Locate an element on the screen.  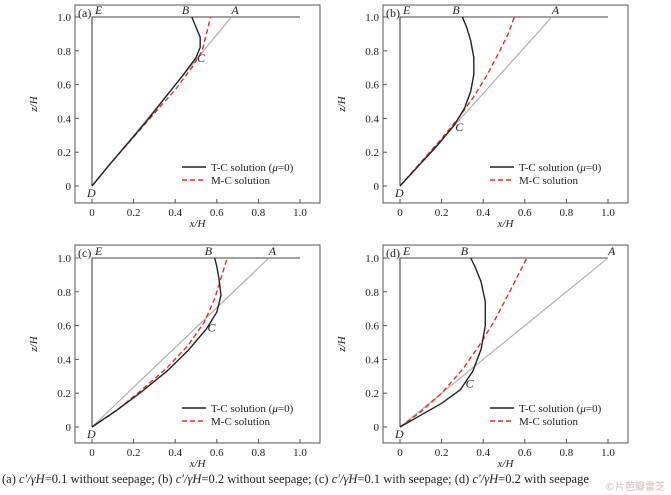
caption-d-tag: (d) is located at coordinates (462, 479).